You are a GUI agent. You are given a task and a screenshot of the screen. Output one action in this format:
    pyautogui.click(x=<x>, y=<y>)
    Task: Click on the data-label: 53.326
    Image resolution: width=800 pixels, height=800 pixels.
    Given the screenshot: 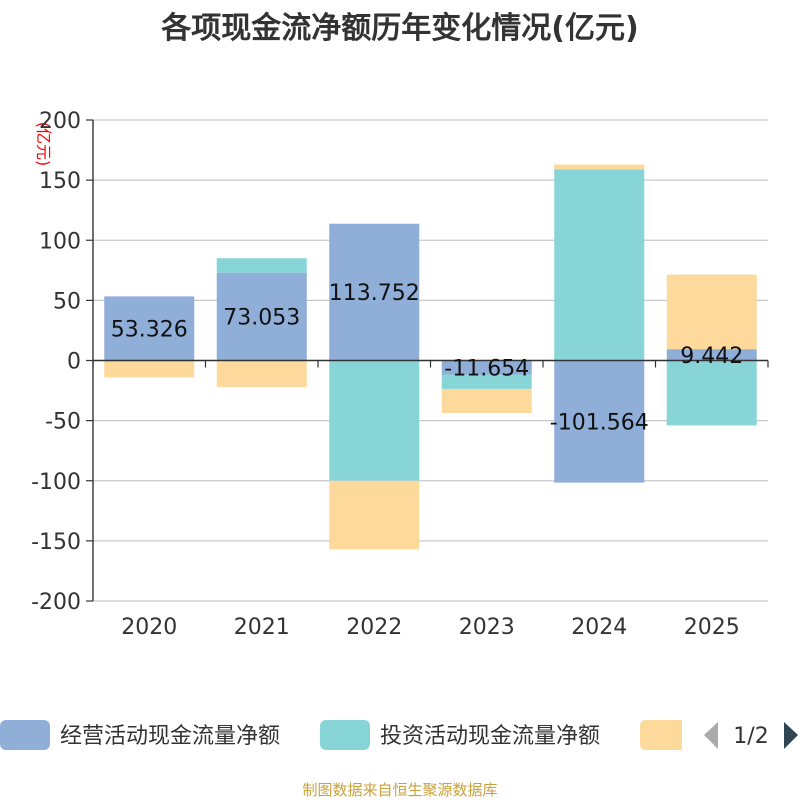 What is the action you would take?
    pyautogui.click(x=149, y=329)
    